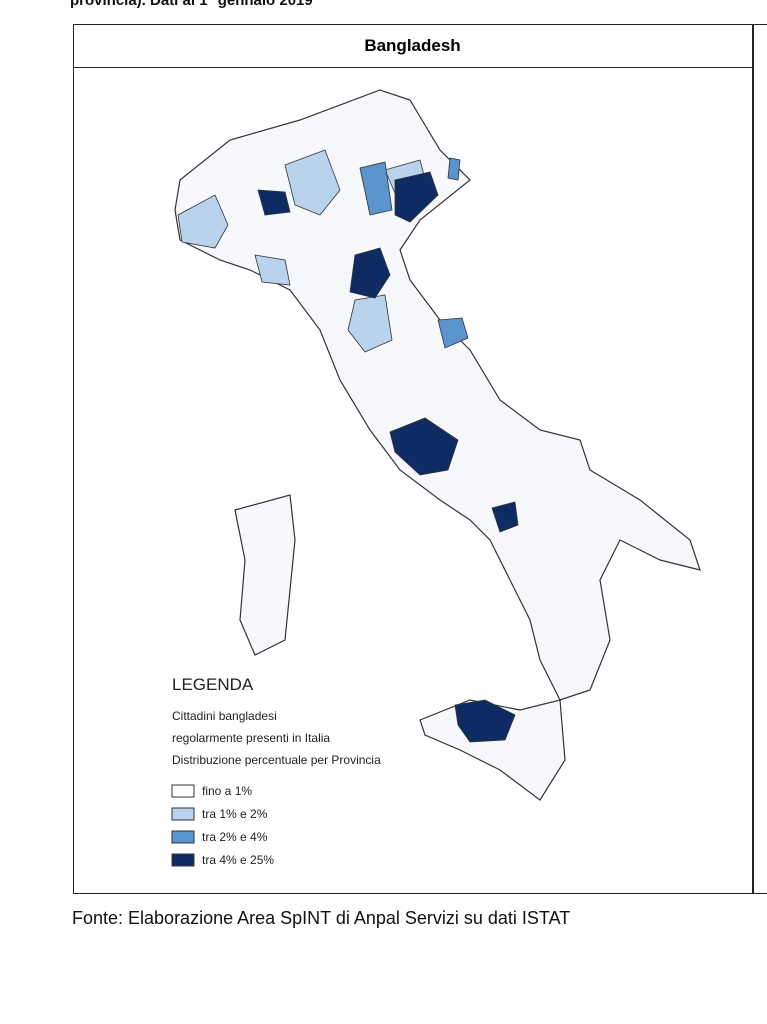 Image resolution: width=767 pixels, height=1024 pixels. What do you see at coordinates (227, 791) in the screenshot?
I see `legend-label: fino a 1%` at bounding box center [227, 791].